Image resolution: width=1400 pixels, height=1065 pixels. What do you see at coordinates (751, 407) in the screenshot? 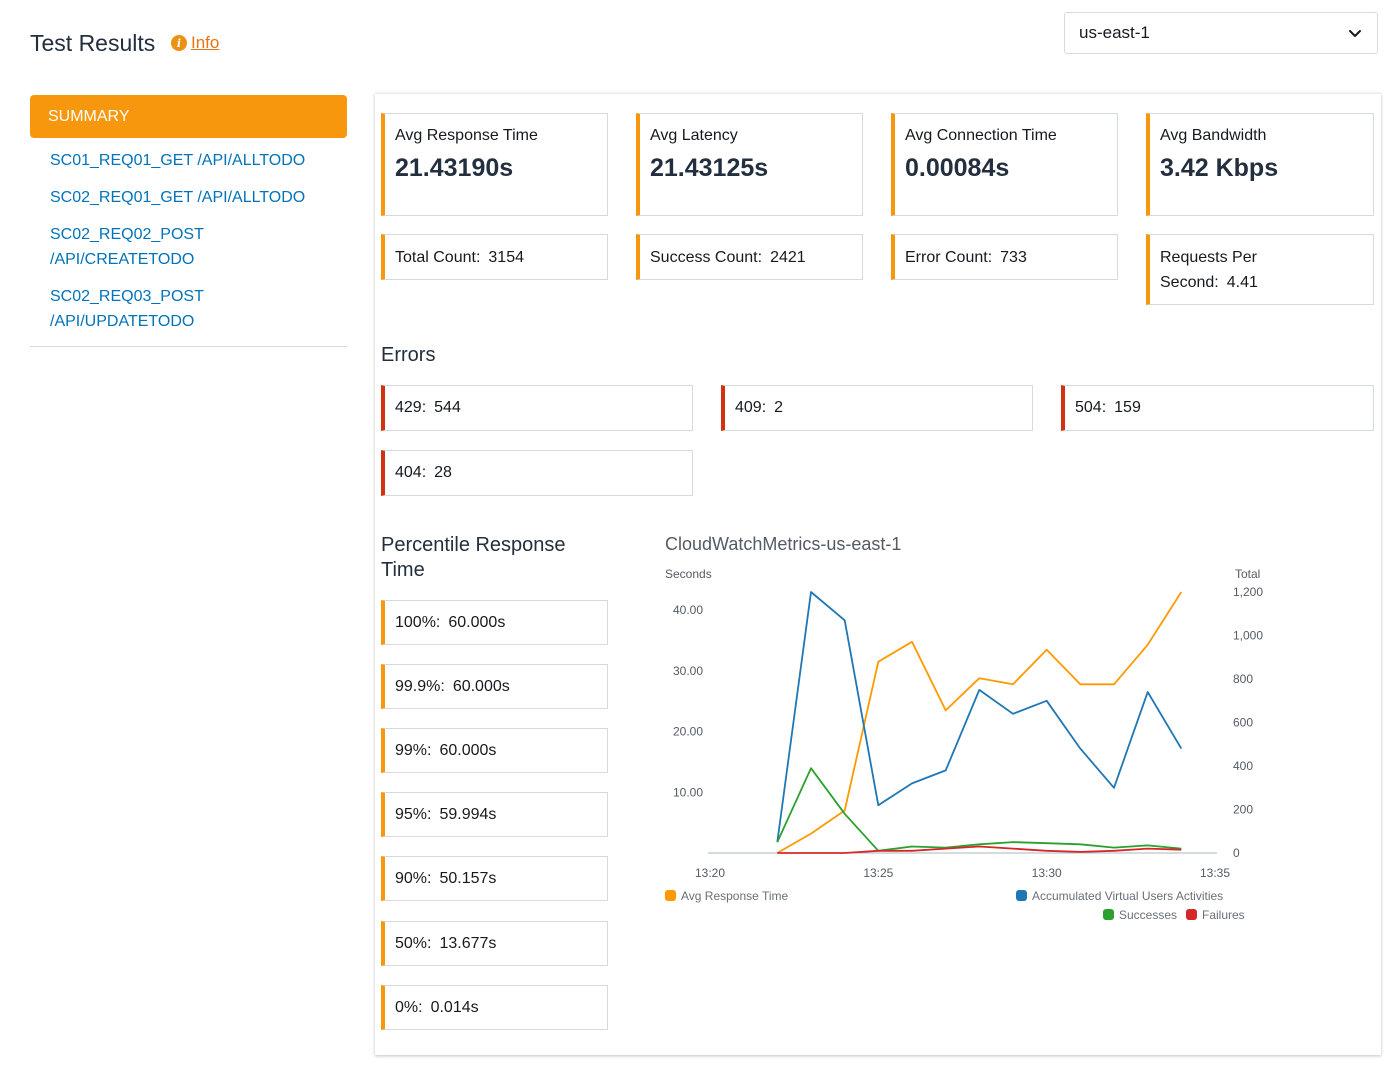
I see `error-code: 409:` at bounding box center [751, 407].